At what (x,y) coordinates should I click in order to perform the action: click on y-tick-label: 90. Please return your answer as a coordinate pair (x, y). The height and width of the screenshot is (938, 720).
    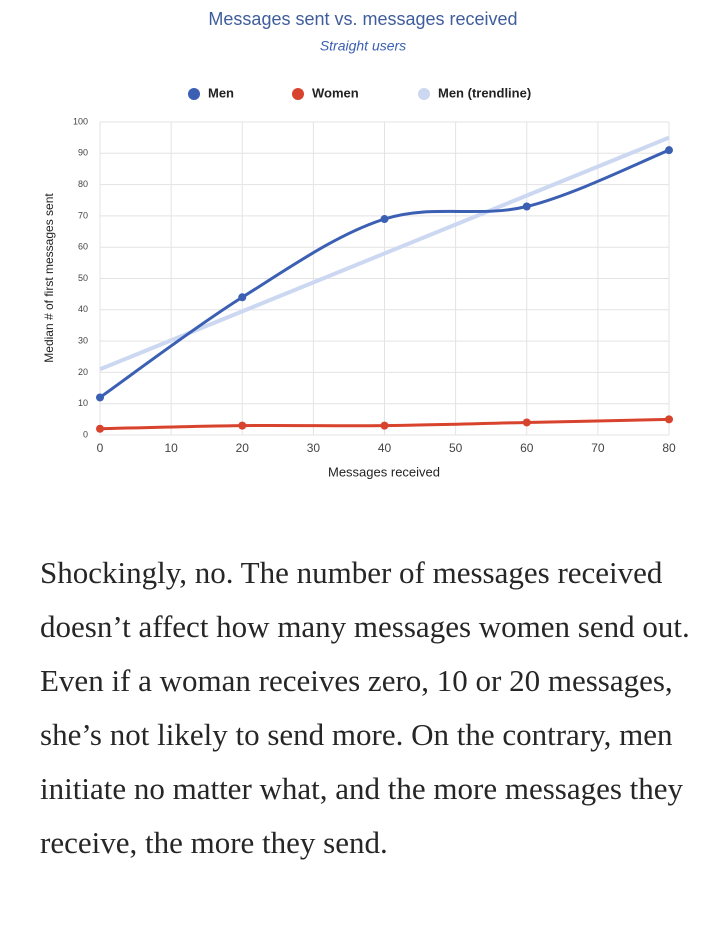
    Looking at the image, I should click on (83, 153).